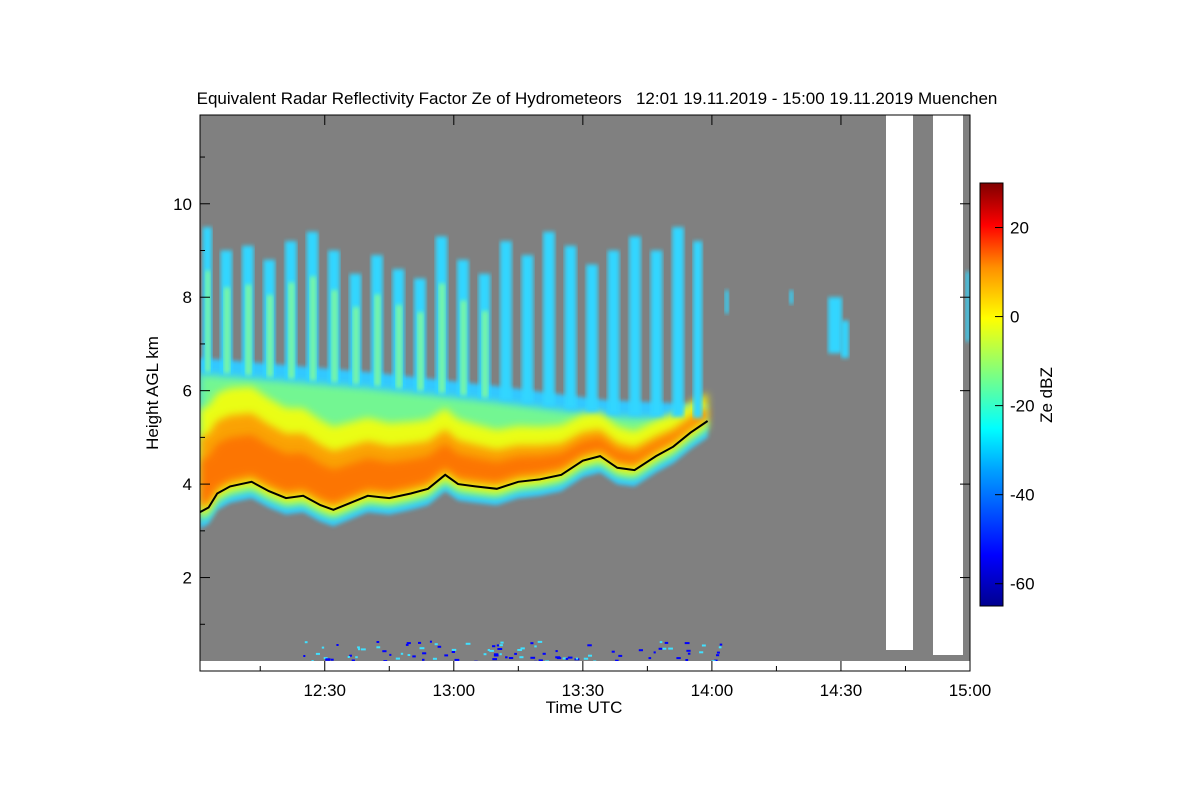 This screenshot has height=800, width=1200. What do you see at coordinates (152, 393) in the screenshot?
I see `y-axis-title: Height AGL km` at bounding box center [152, 393].